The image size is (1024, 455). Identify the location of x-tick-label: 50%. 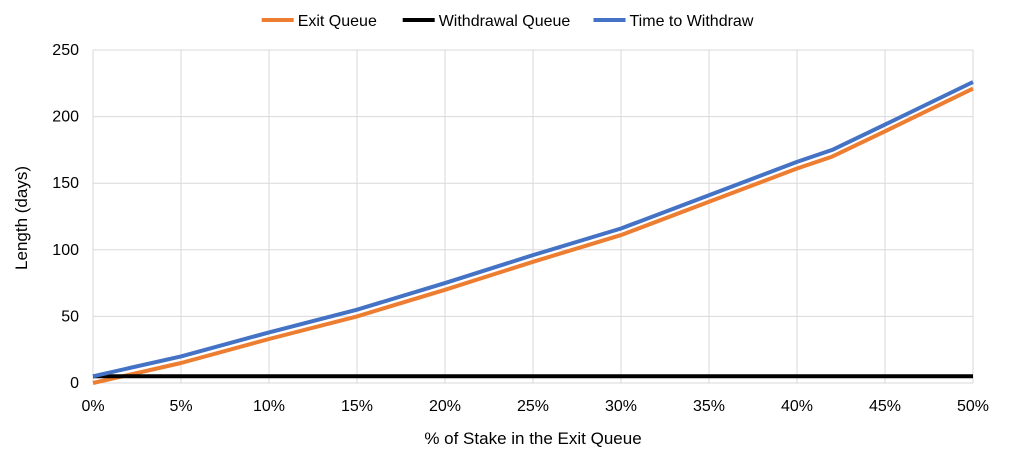
(973, 406).